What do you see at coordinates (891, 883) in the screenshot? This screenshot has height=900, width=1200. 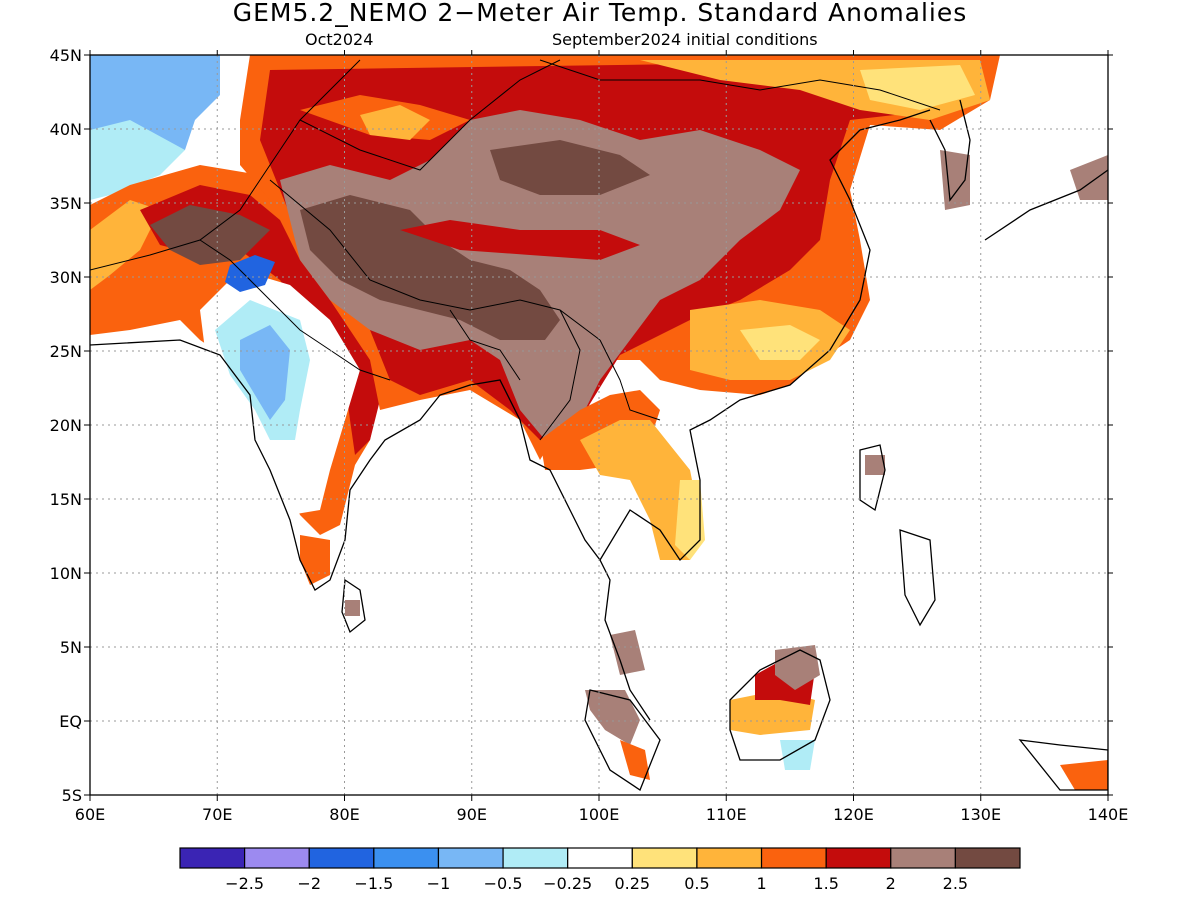 I see `colorbar-label: 2` at bounding box center [891, 883].